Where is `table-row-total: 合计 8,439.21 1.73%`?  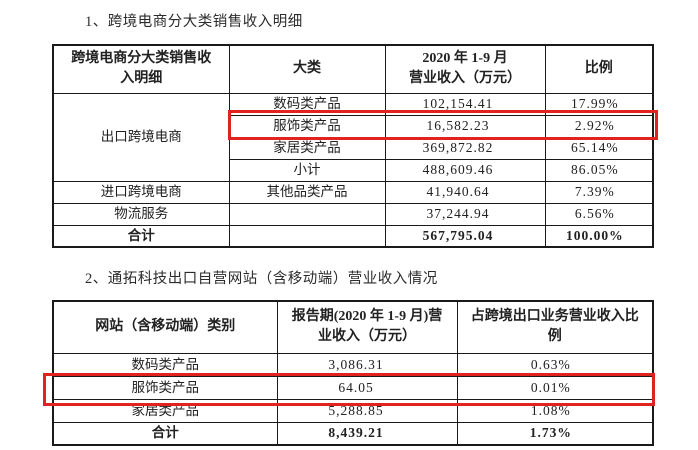
table-row-total: 合计 8,439.21 1.73% is located at coordinates (353, 433).